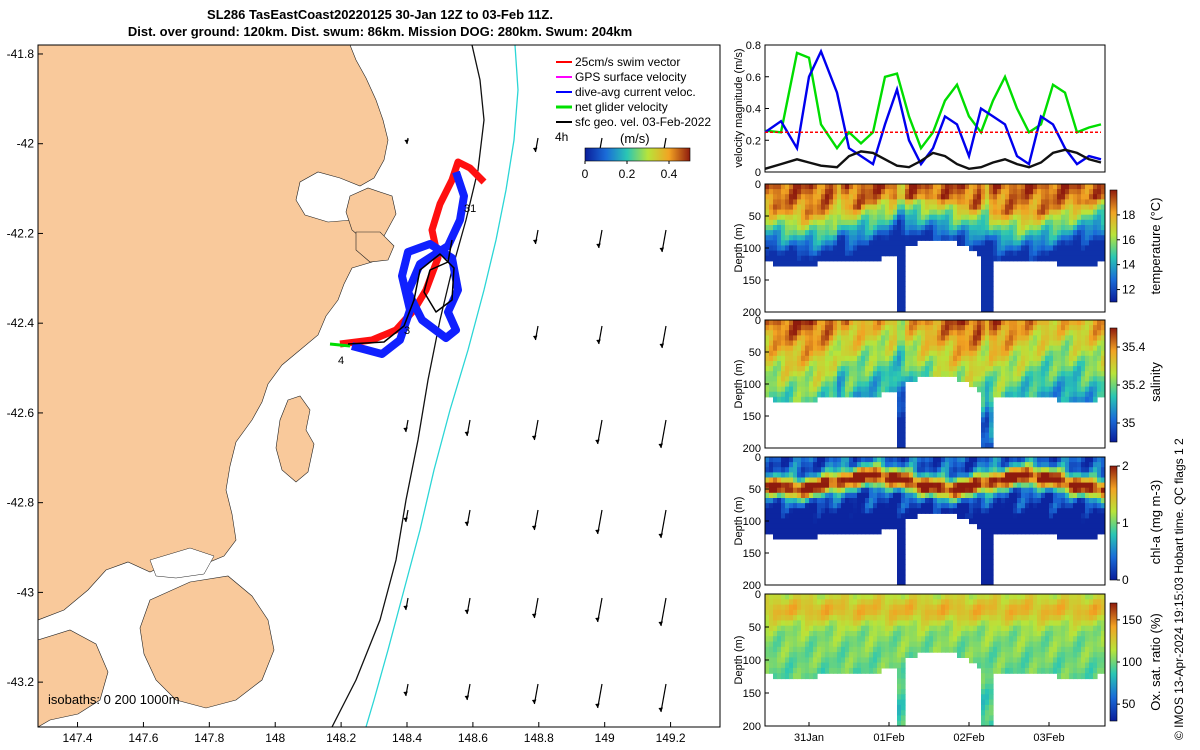  I want to click on bay-water, so click(182, 563).